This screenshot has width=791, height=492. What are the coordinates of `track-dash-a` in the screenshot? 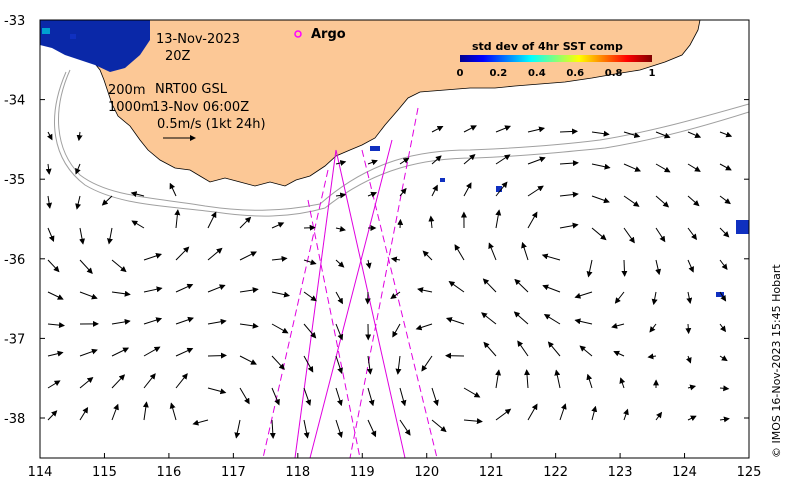 It's located at (295, 313).